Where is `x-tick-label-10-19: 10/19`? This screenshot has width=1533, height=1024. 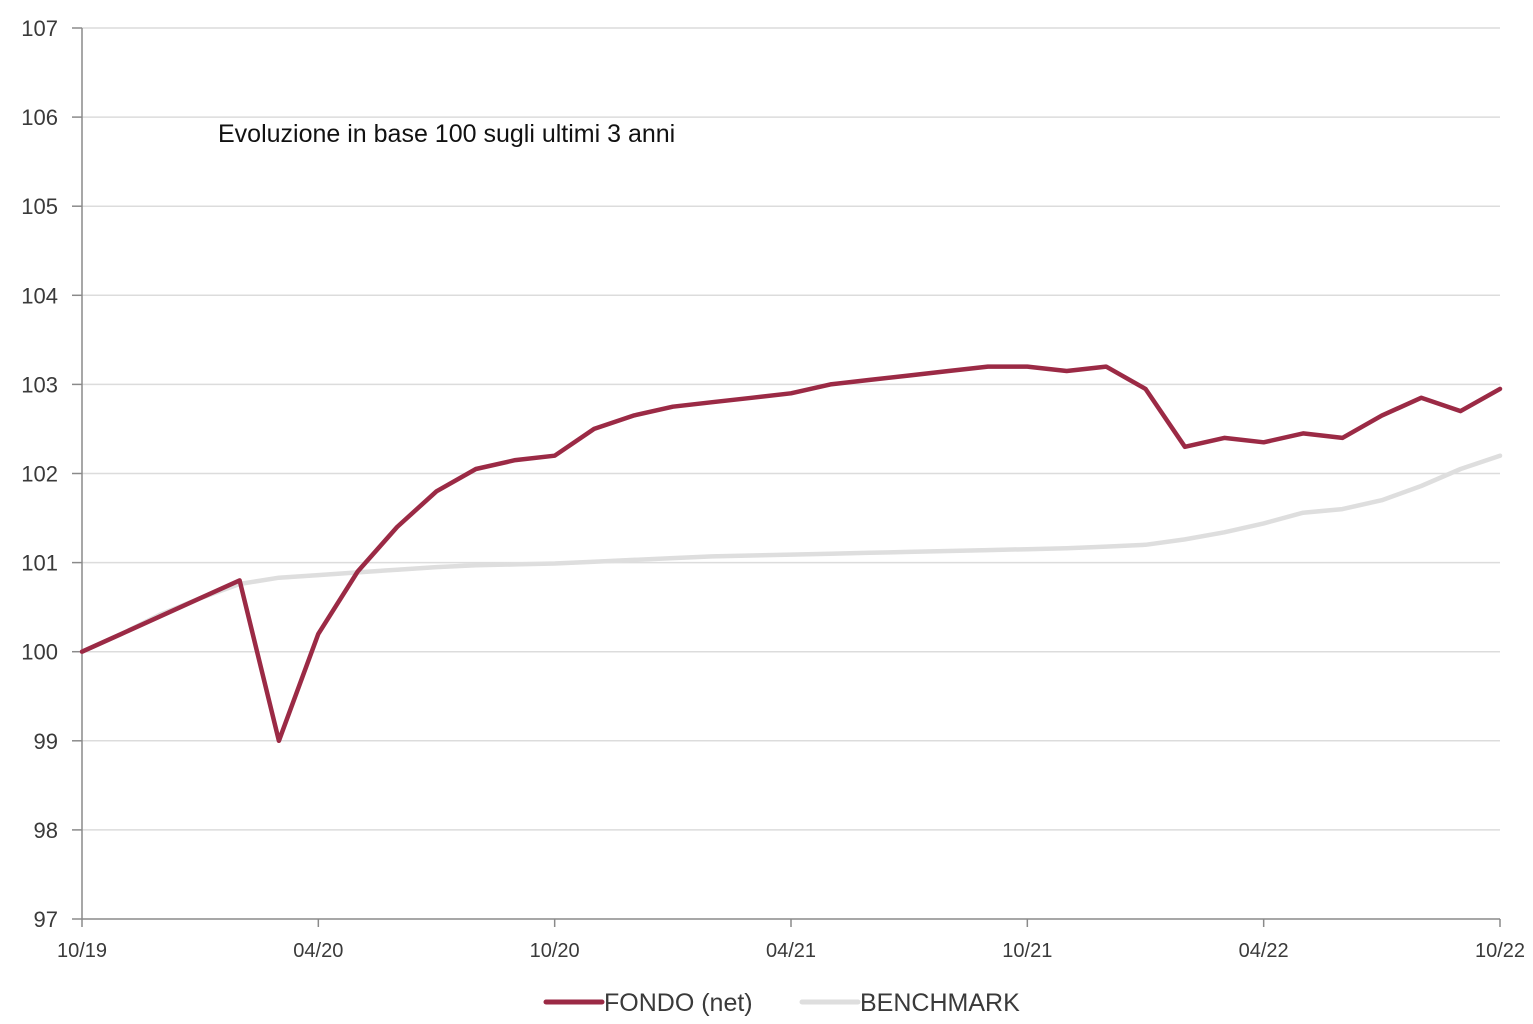
x-tick-label-10-19: 10/19 is located at coordinates (82, 951).